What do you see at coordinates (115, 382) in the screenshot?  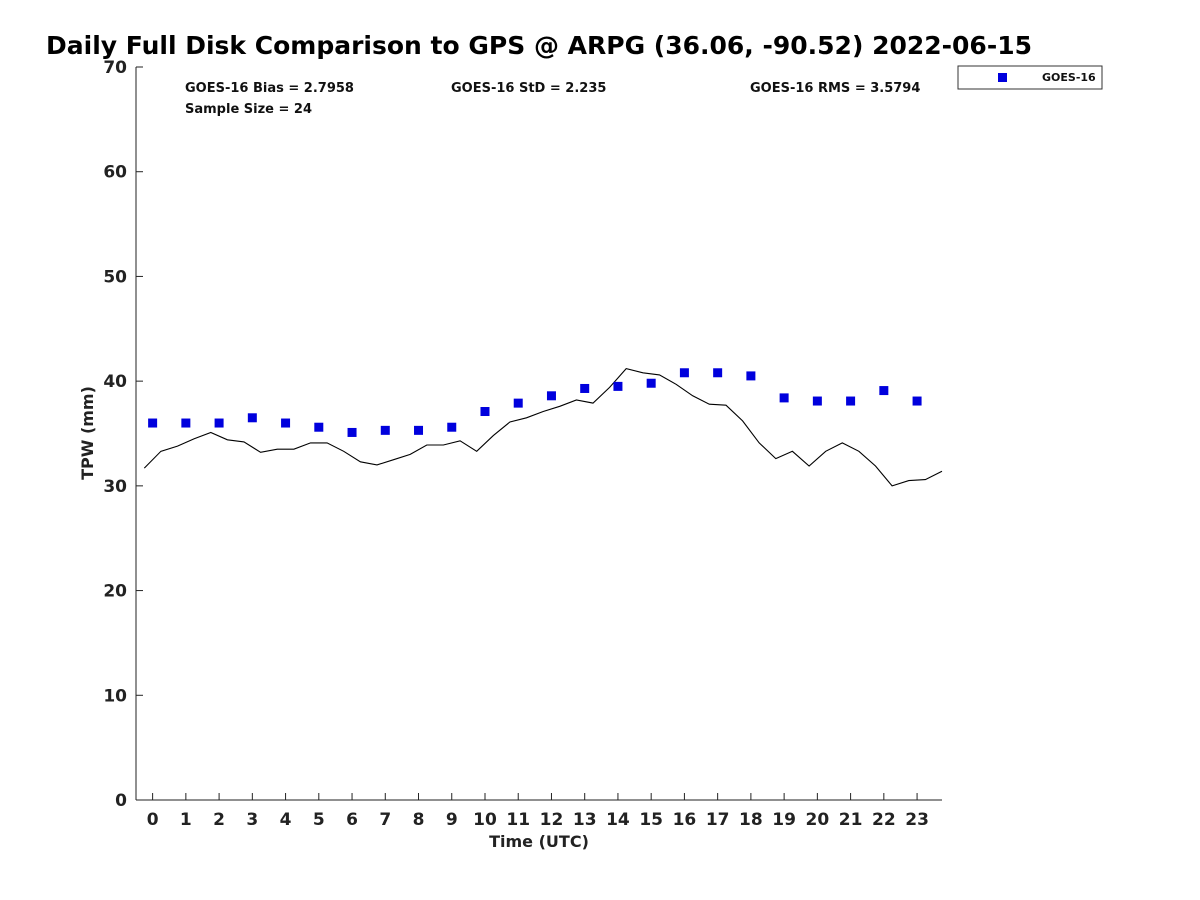 I see `y-tick-label: 40` at bounding box center [115, 382].